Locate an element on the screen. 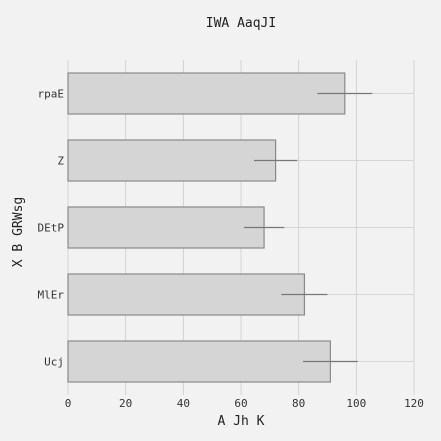 This screenshot has height=441, width=441. y-tick-label: Z is located at coordinates (60, 161).